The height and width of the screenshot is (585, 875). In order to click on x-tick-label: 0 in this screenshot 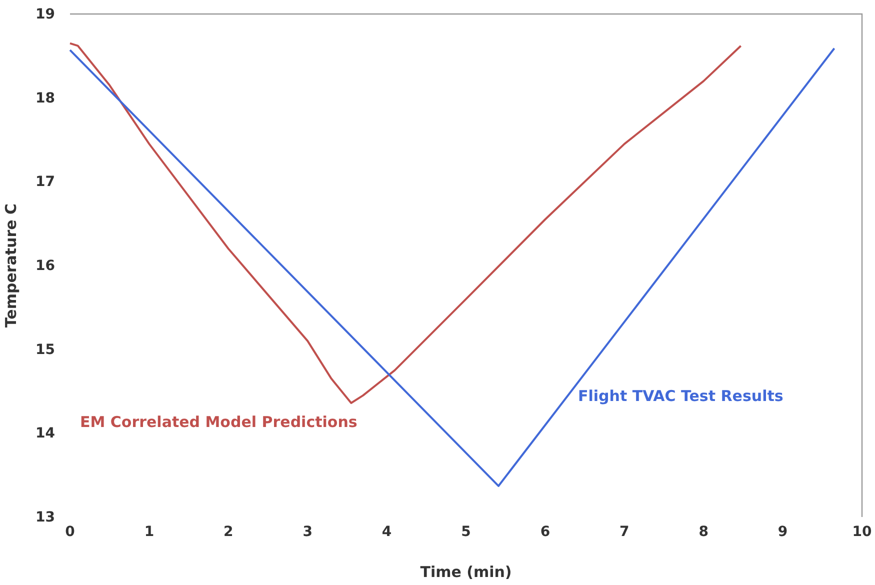, I will do `click(70, 532)`.